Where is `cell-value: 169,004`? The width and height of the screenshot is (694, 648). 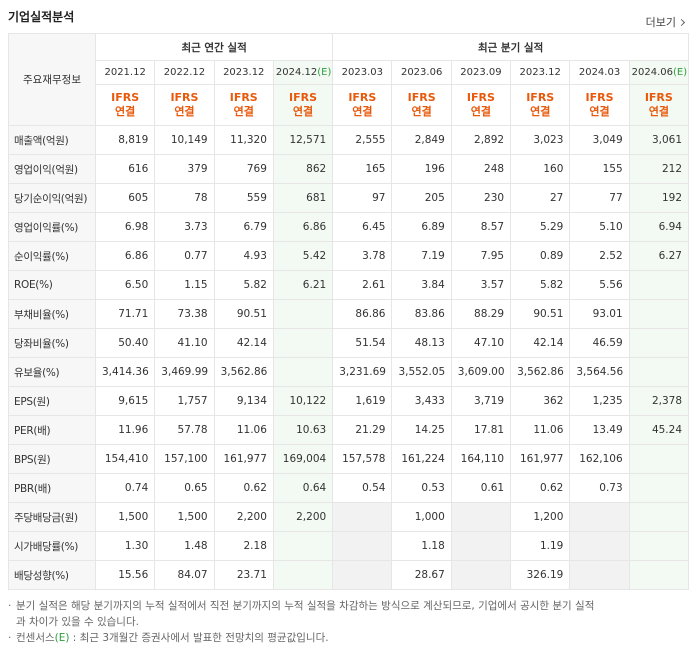 cell-value: 169,004 is located at coordinates (303, 459).